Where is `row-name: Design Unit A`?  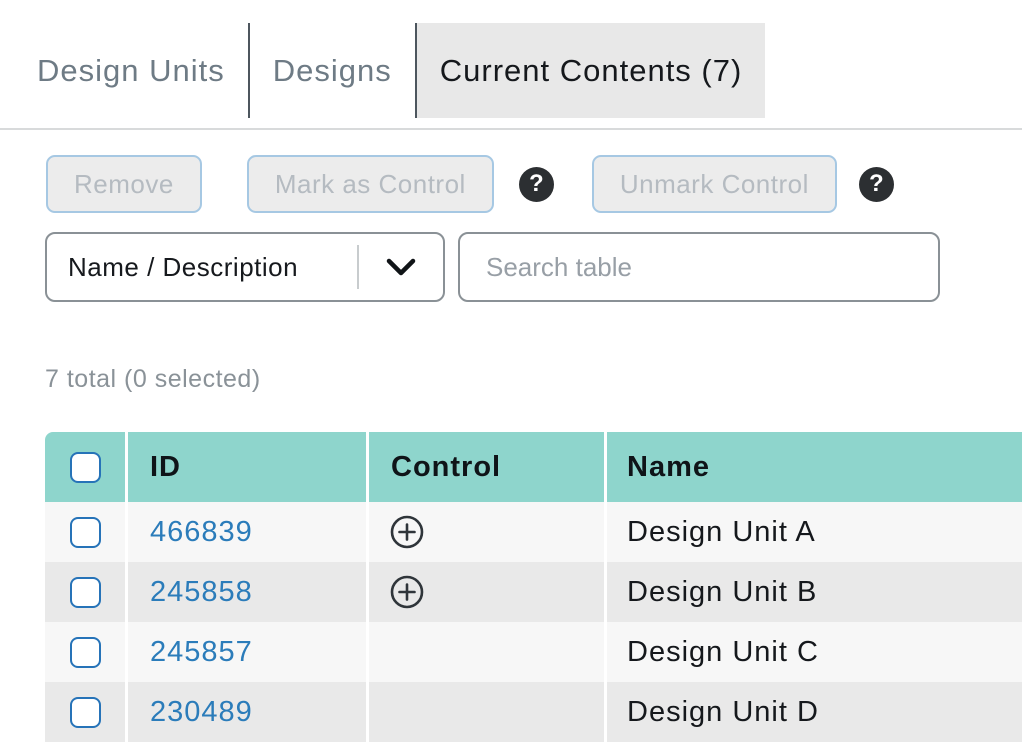
row-name: Design Unit A is located at coordinates (814, 532).